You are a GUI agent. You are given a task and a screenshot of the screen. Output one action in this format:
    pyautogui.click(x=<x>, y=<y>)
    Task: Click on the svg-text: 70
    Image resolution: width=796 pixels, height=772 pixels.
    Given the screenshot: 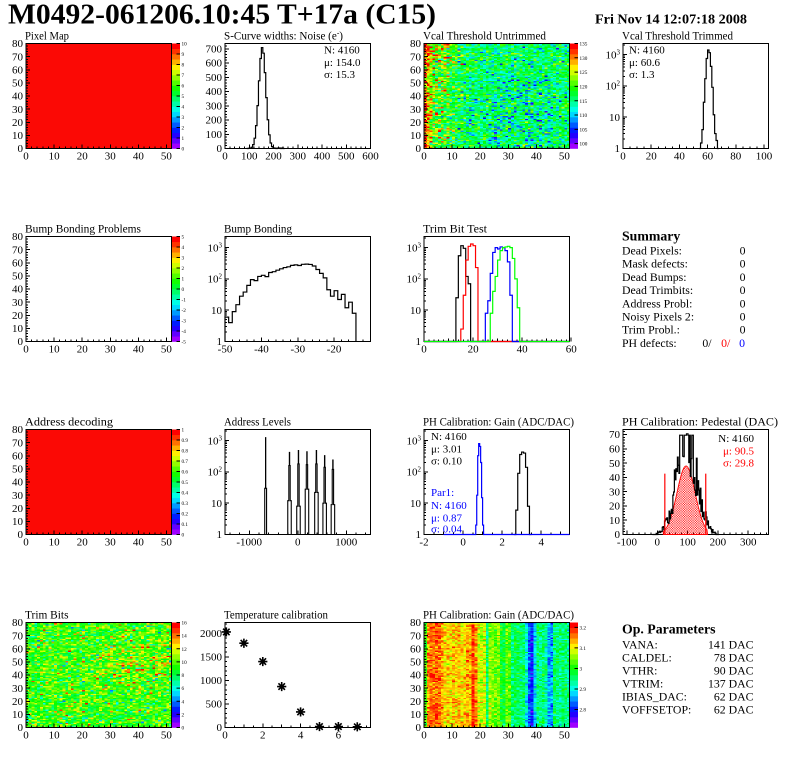 What is the action you would take?
    pyautogui.click(x=18, y=250)
    